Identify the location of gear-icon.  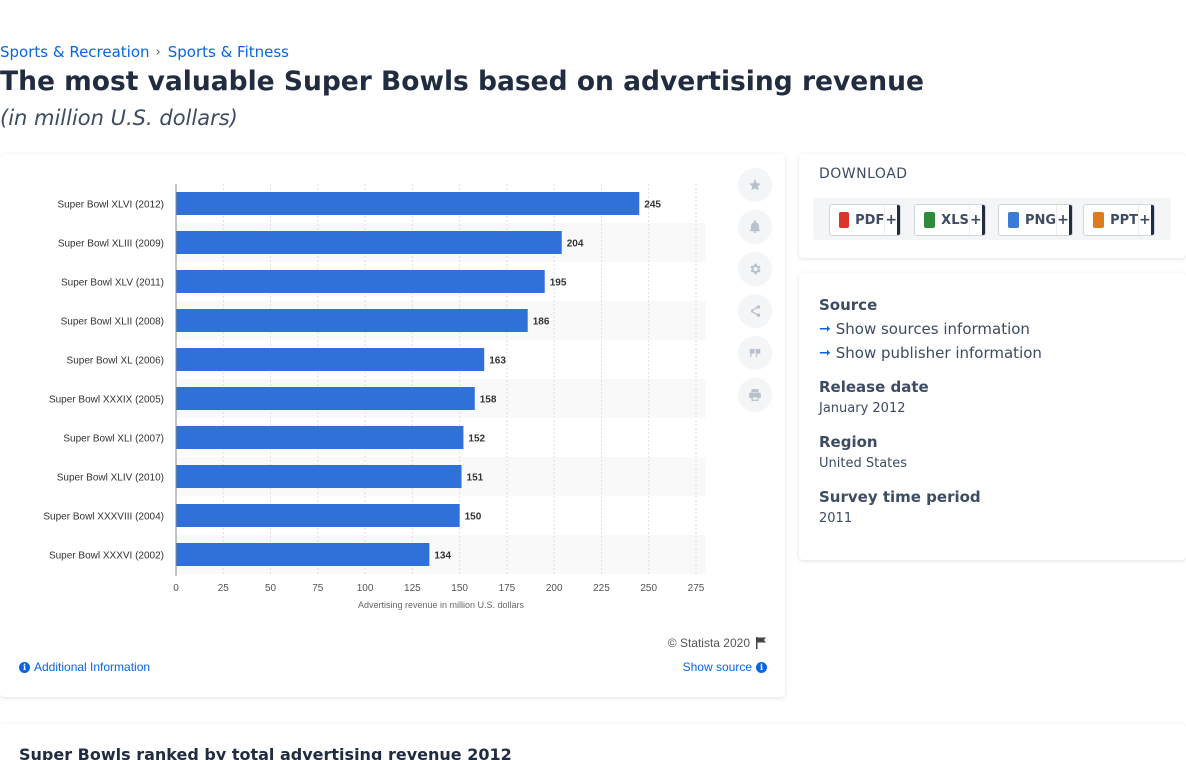
(755, 269).